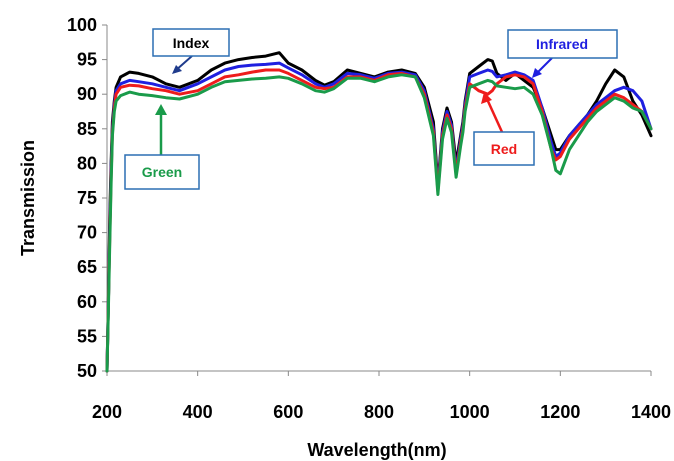 The image size is (674, 461). What do you see at coordinates (87, 60) in the screenshot?
I see `y-tick-label-95: 95` at bounding box center [87, 60].